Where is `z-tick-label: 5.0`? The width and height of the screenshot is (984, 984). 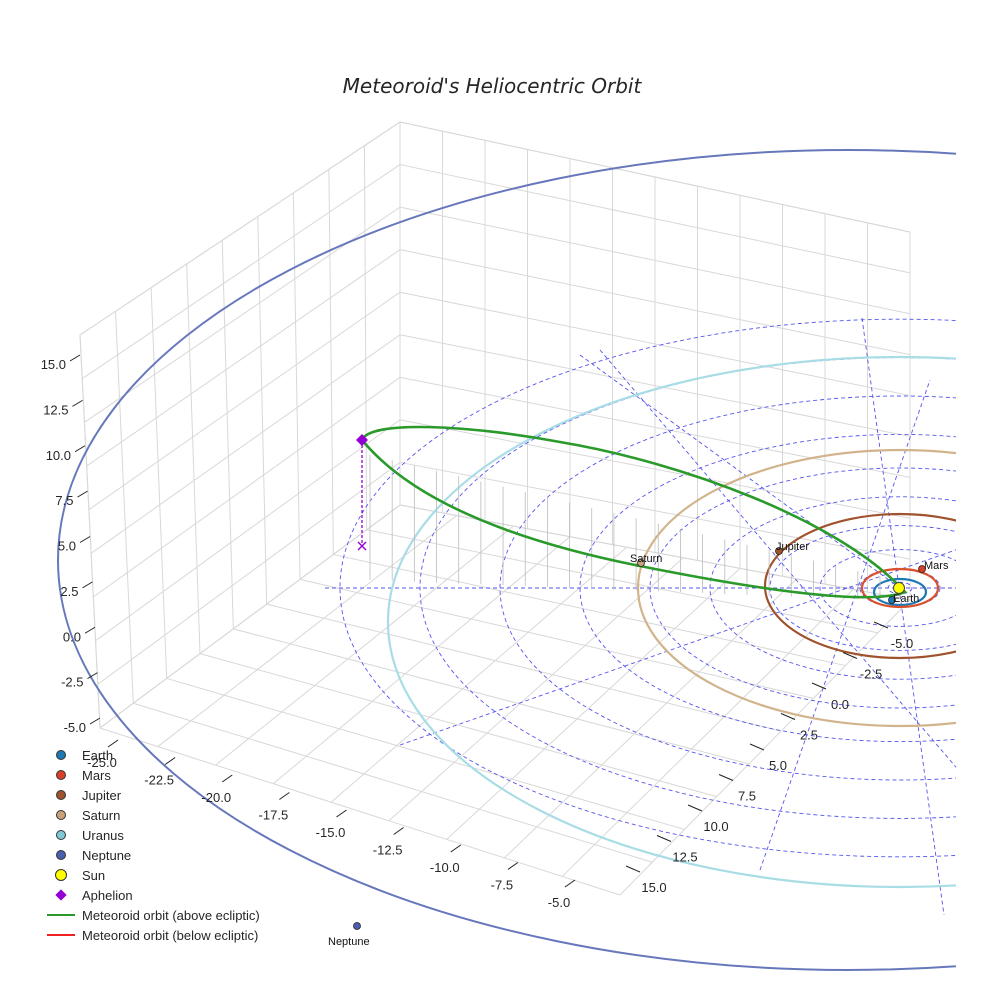
z-tick-label: 5.0 is located at coordinates (67, 546).